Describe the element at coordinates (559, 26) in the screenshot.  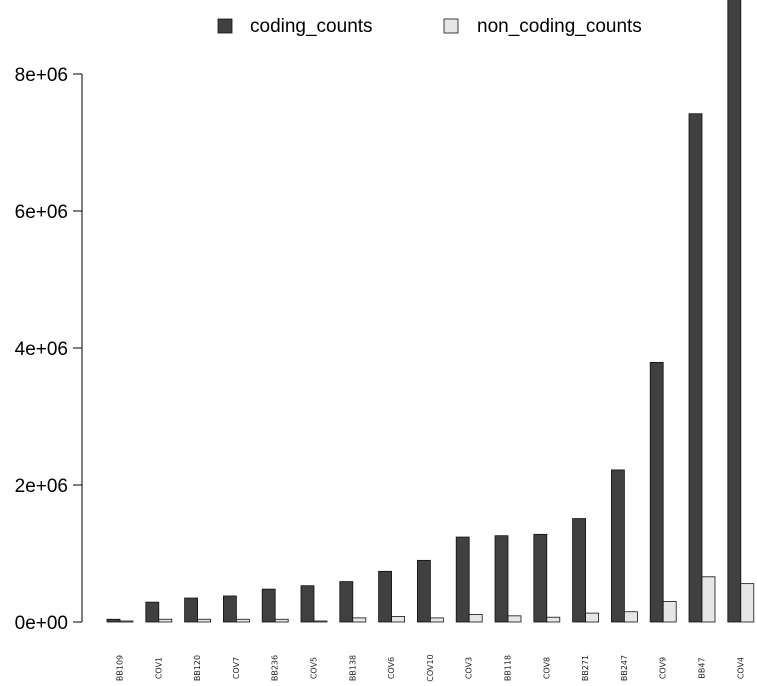
I see `legend-label: non_coding_counts` at that location.